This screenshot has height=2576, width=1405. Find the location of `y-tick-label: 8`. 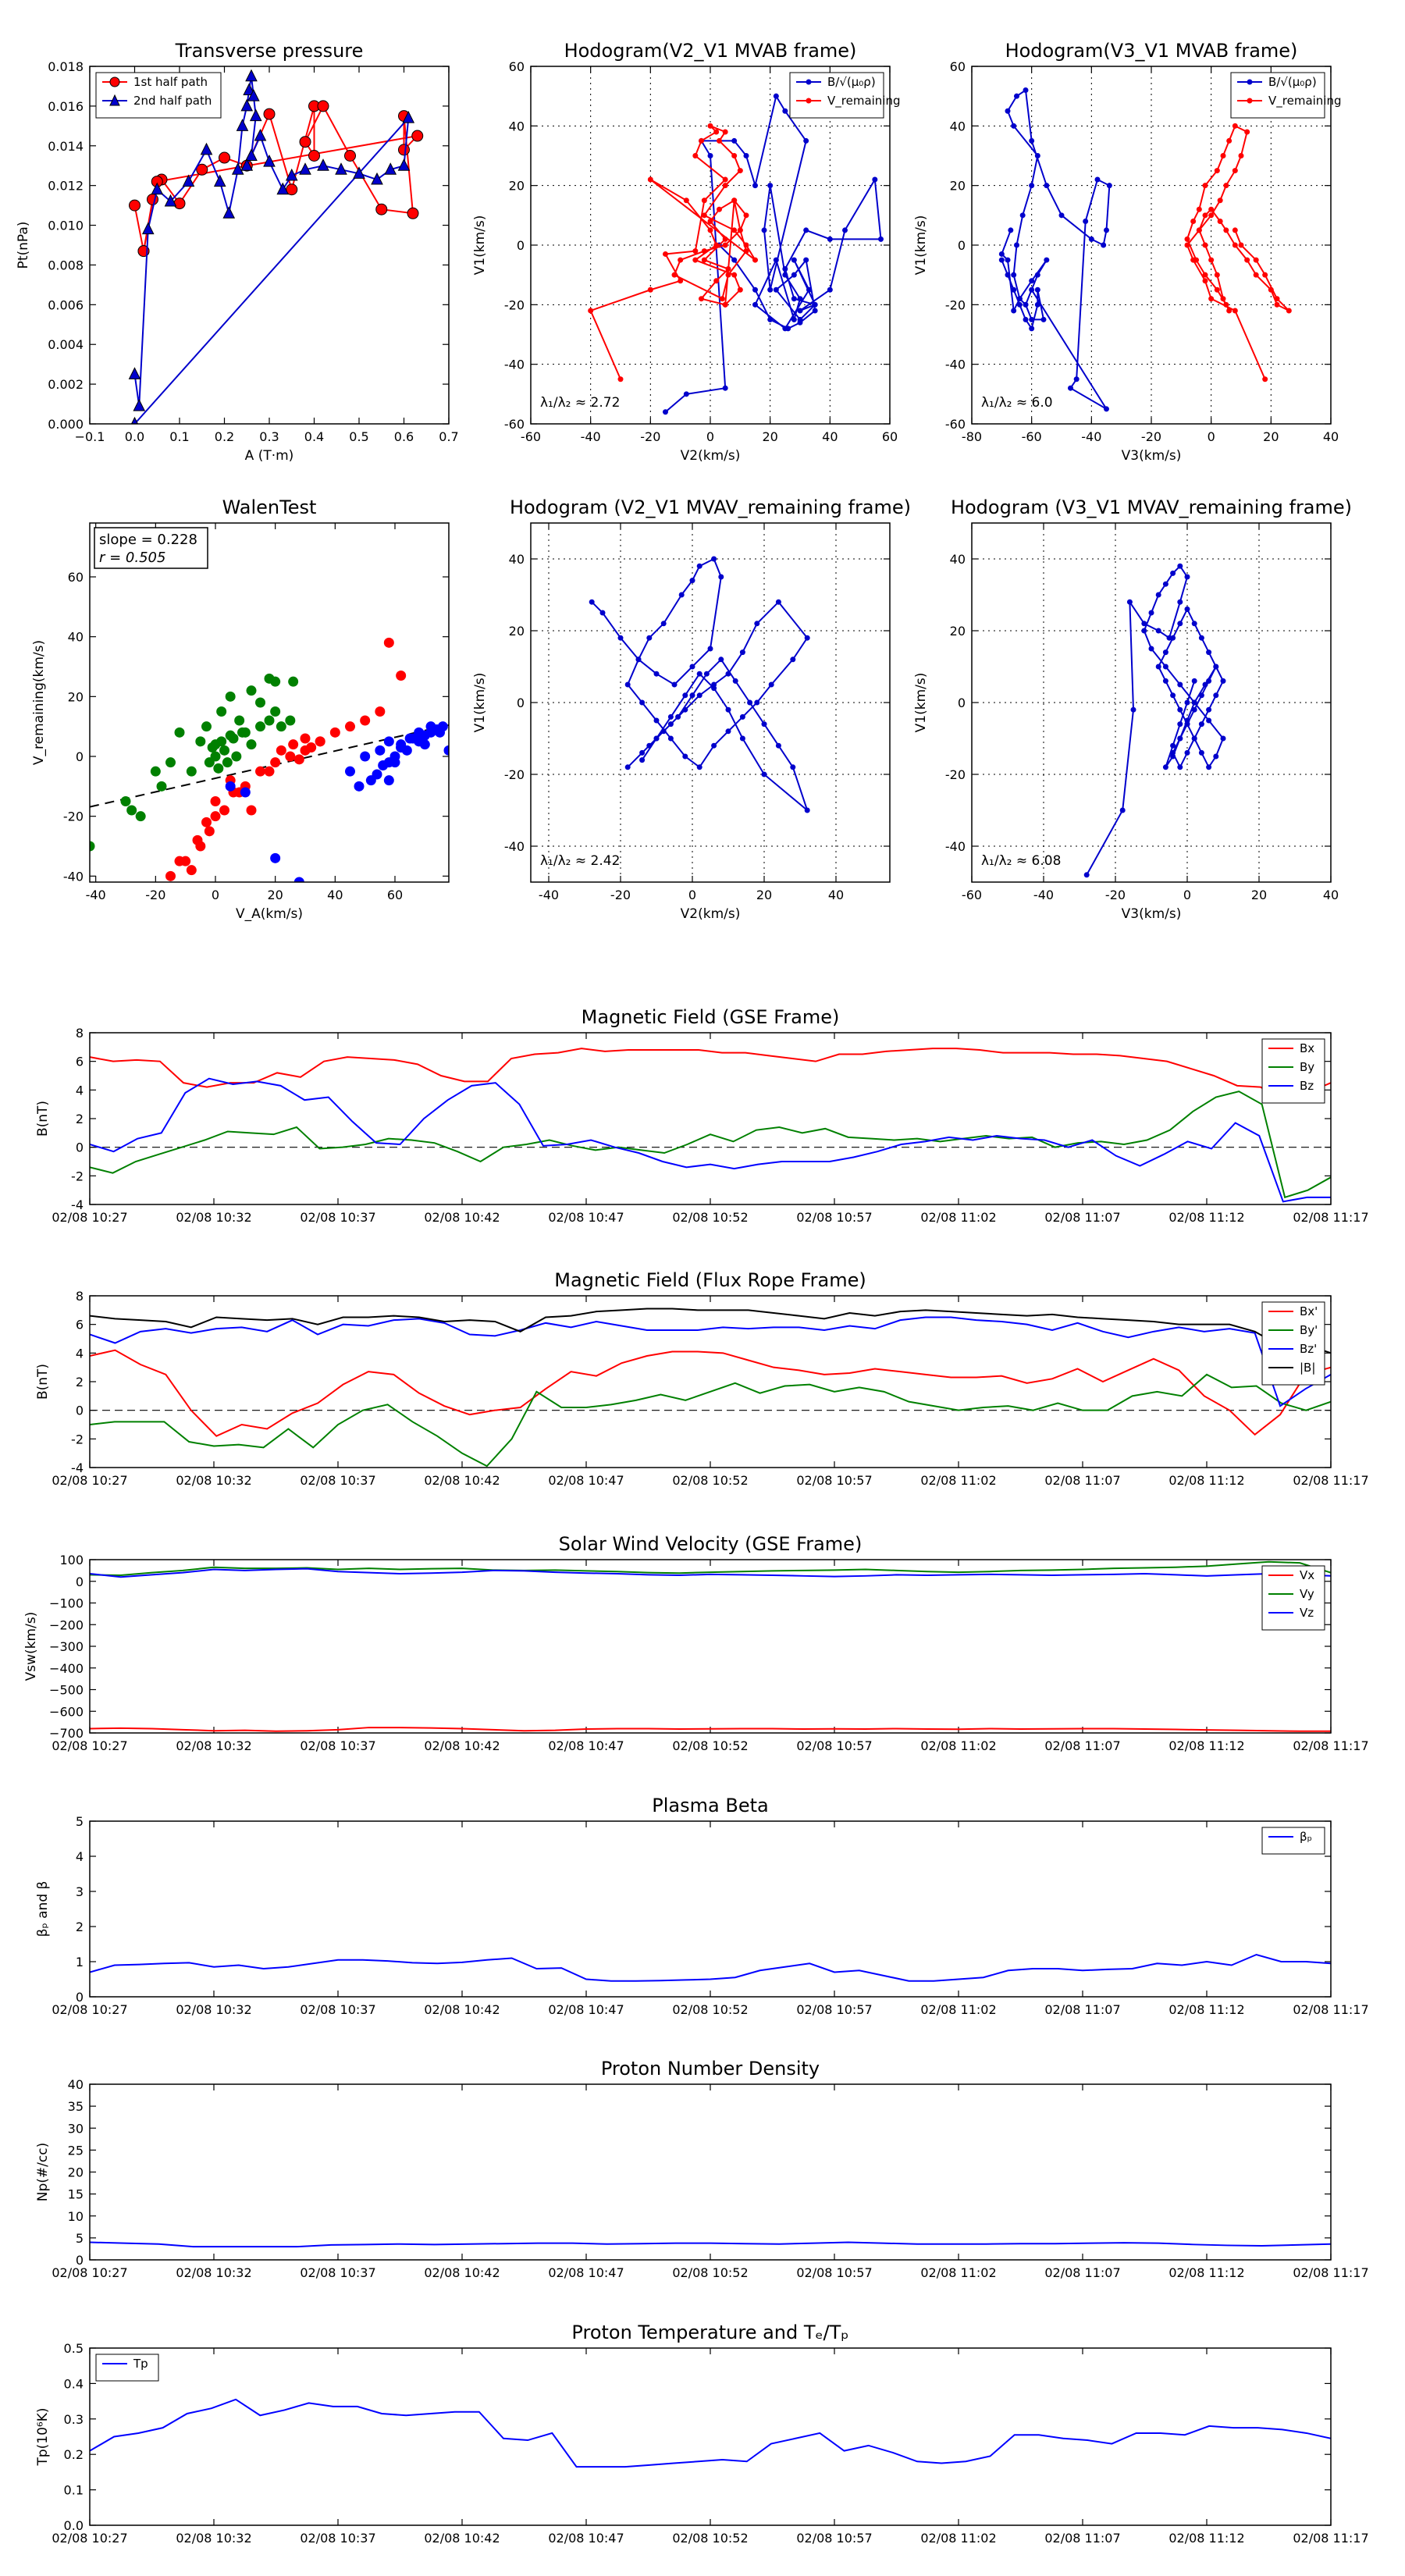

y-tick-label: 8 is located at coordinates (80, 1033).